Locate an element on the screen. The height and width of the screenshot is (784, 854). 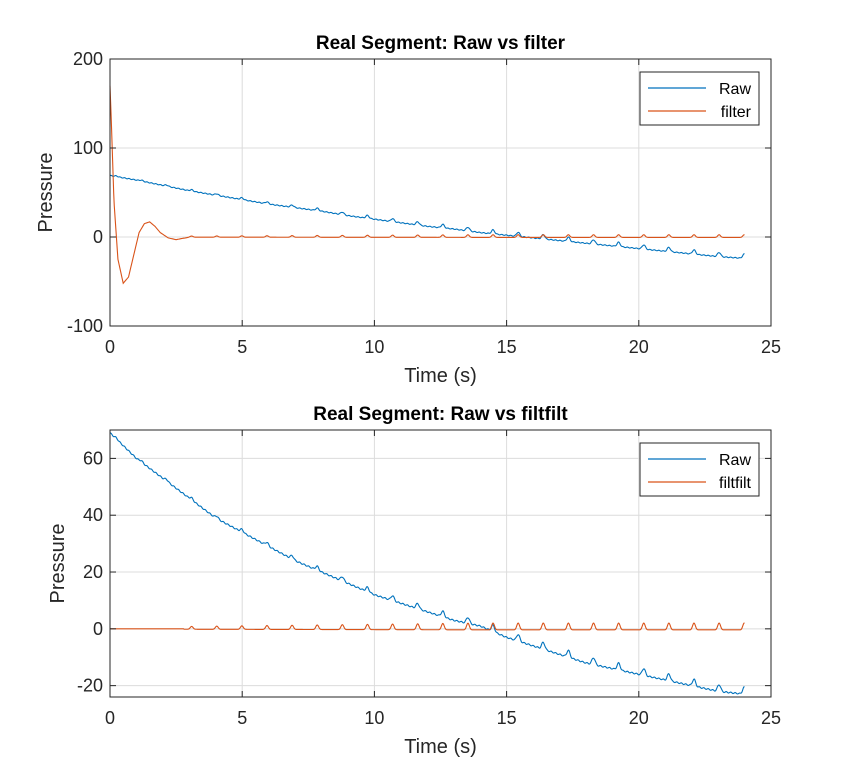
series-line-raw is located at coordinates (427, 216).